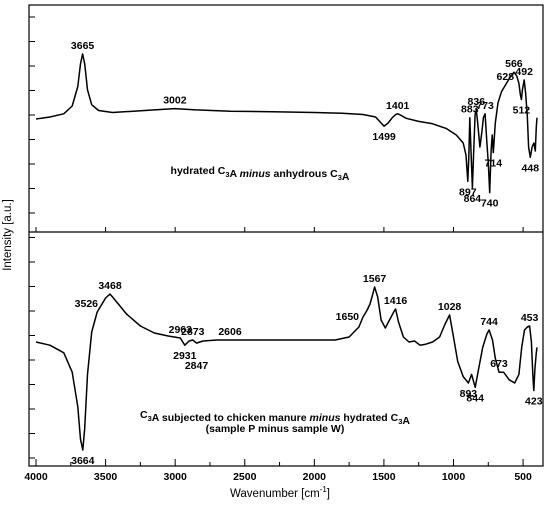  I want to click on peak-label: 836, so click(477, 102).